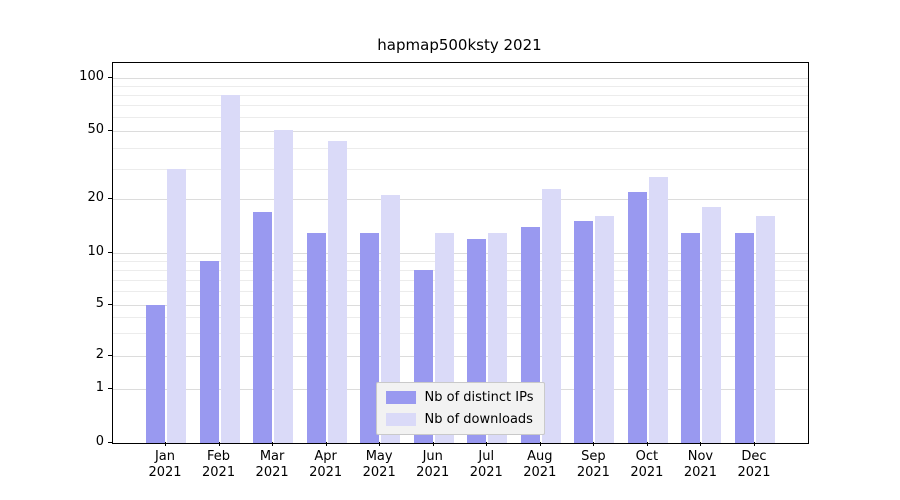  I want to click on bar-downloads-feb, so click(230, 268).